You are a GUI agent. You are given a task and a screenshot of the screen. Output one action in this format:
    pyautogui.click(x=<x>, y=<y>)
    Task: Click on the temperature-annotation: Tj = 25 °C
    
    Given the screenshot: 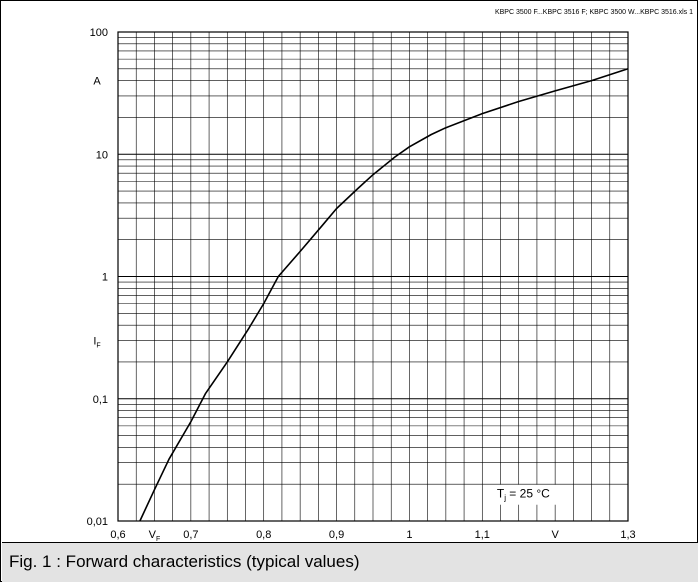 What is the action you would take?
    pyautogui.click(x=532, y=494)
    